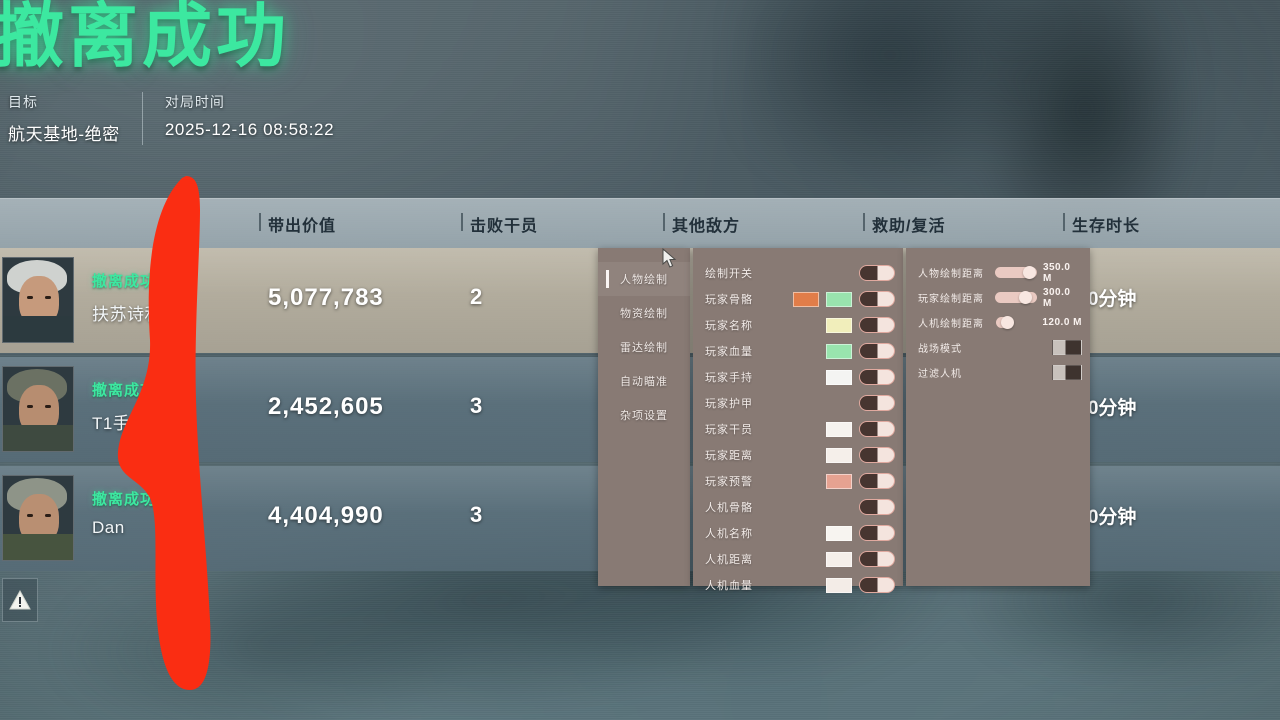  I want to click on overlay-nav-label: 自动瞄准, so click(644, 382).